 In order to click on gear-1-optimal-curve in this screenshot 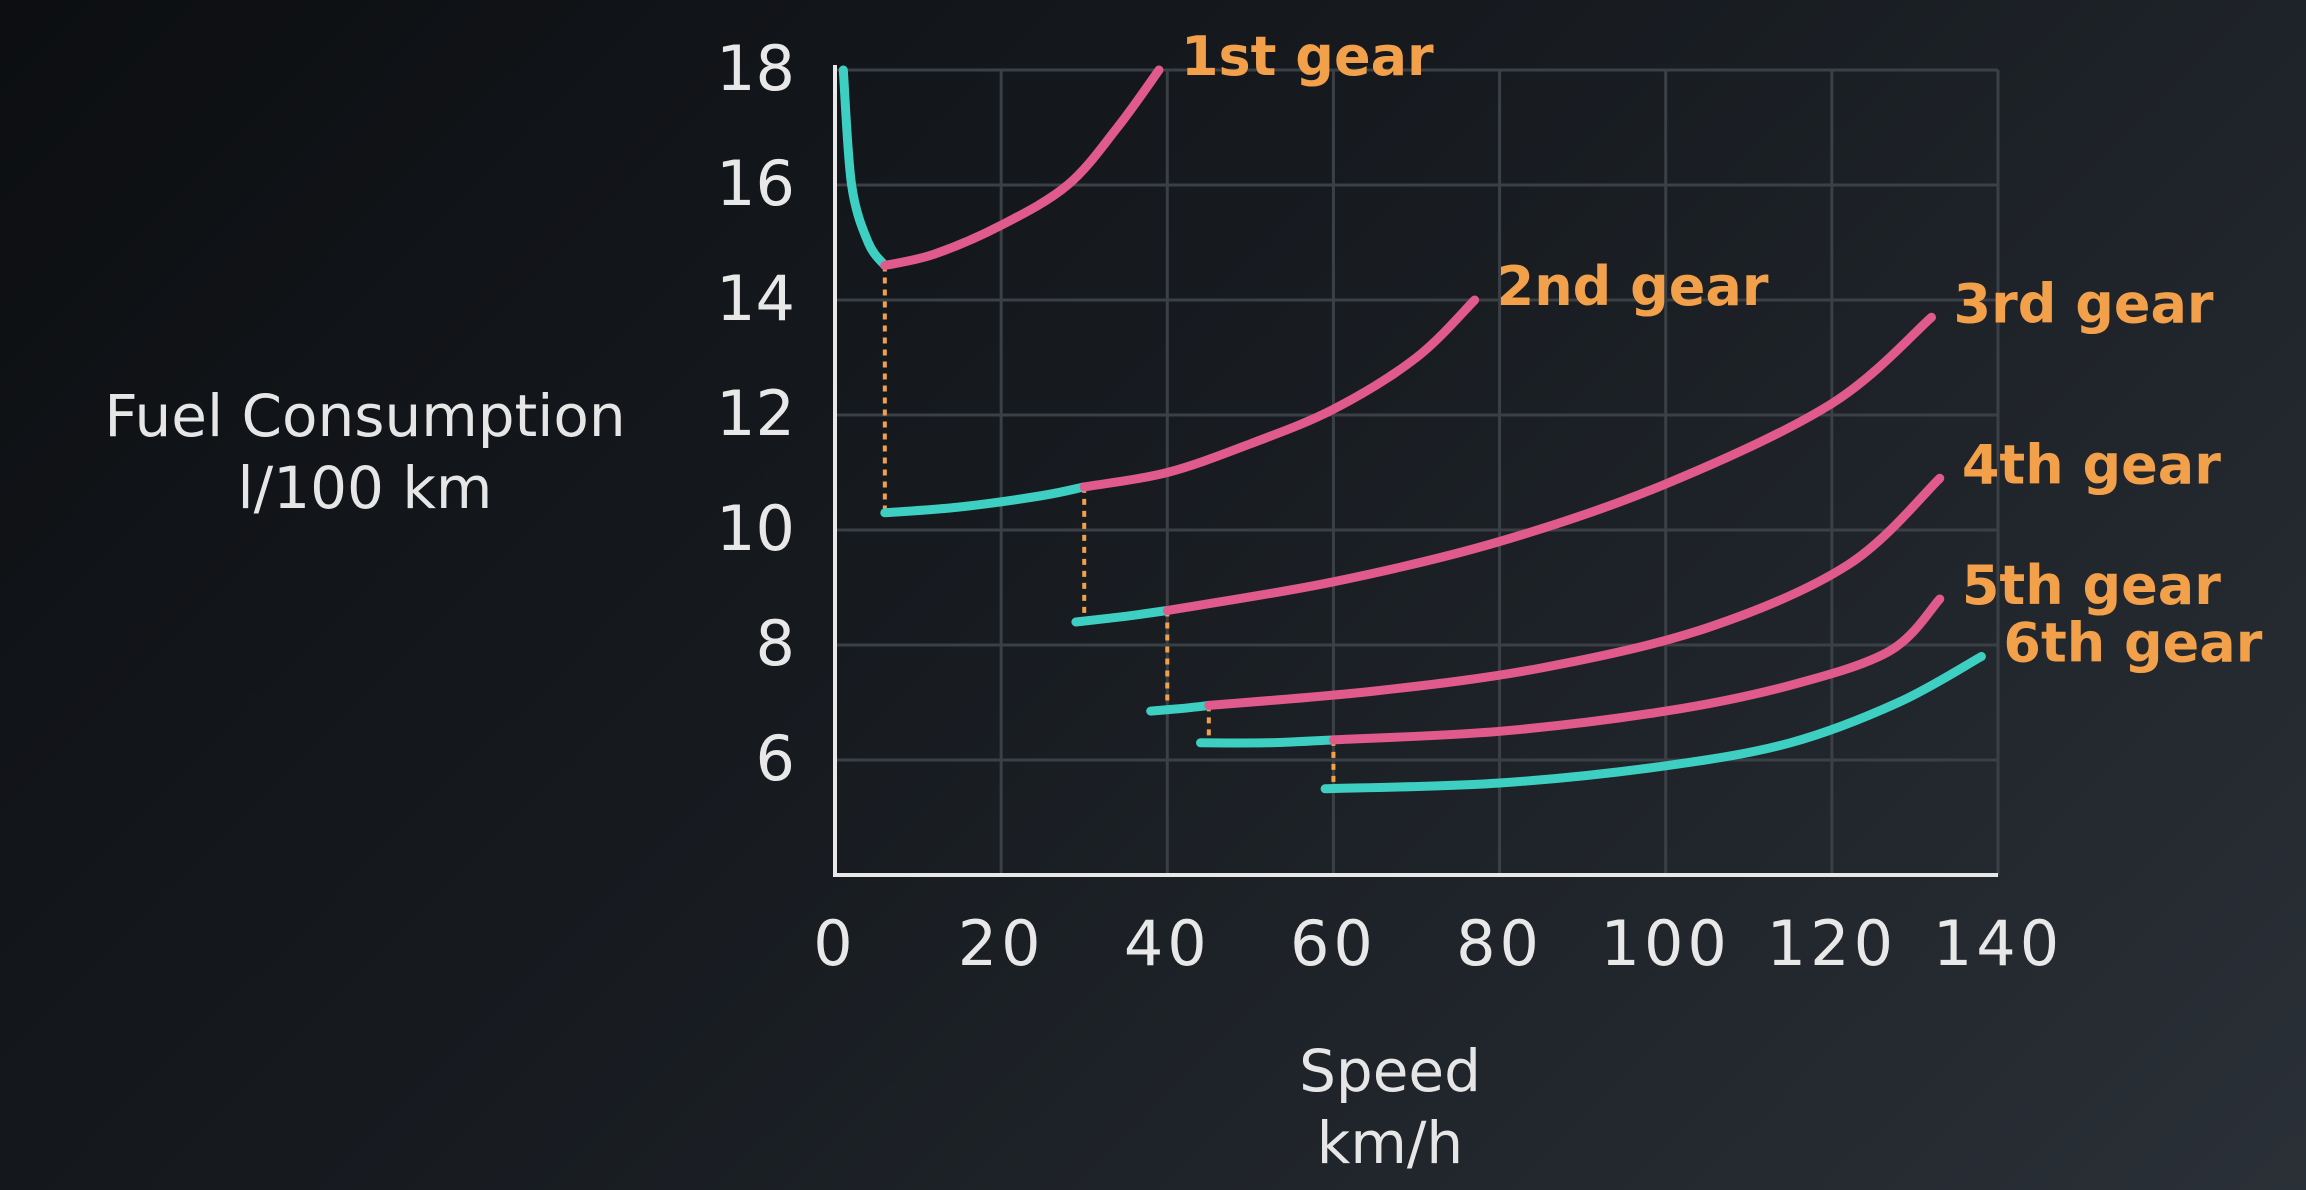, I will do `click(864, 167)`.